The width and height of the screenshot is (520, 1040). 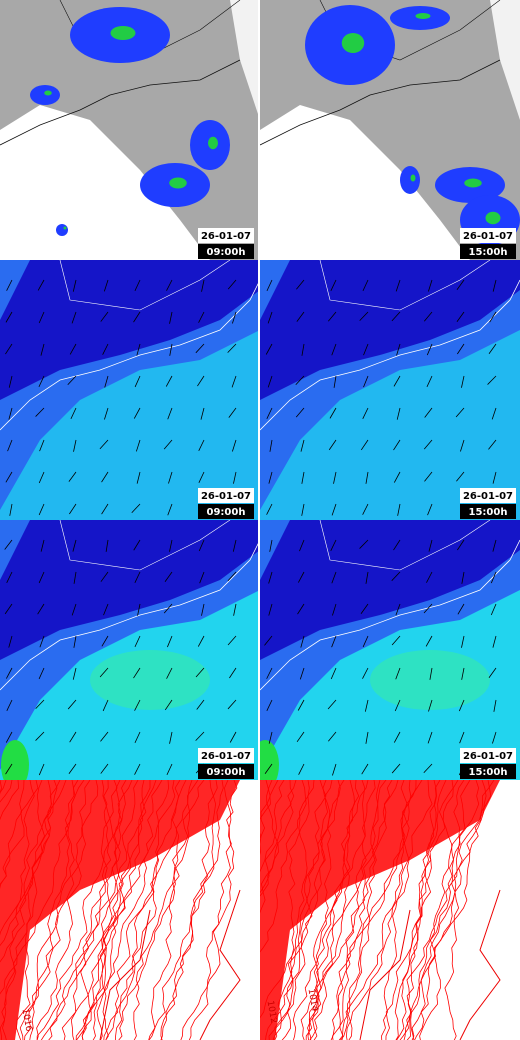 What do you see at coordinates (226, 235) in the screenshot?
I see `date-box` at bounding box center [226, 235].